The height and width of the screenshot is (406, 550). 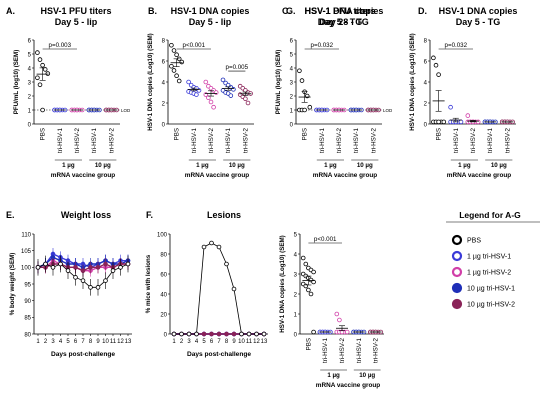 I want to click on x-axis-label: Days post-challenge, so click(x=219, y=354).